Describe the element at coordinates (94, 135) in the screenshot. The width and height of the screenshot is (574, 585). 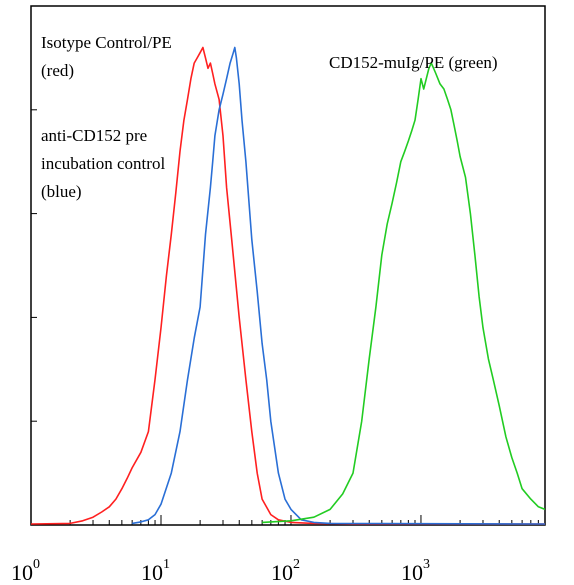
I see `annotation-pre-line-0: anti-CD152 pre` at that location.